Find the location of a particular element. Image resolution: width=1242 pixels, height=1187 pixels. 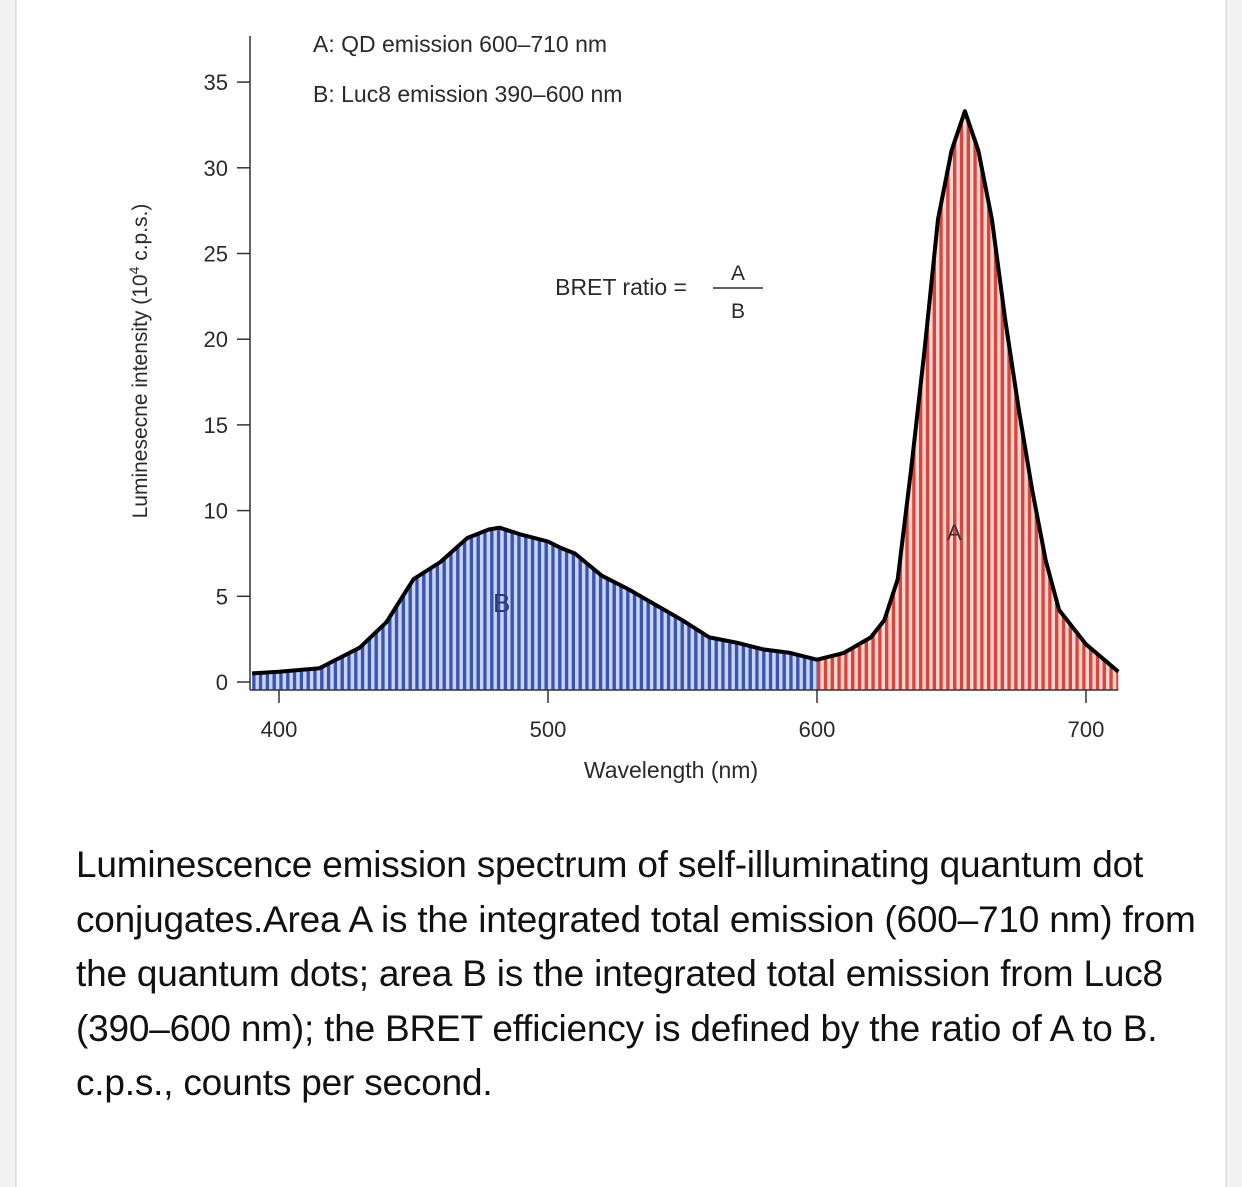

bret-ratio-label: BRET ratio = is located at coordinates (621, 287).